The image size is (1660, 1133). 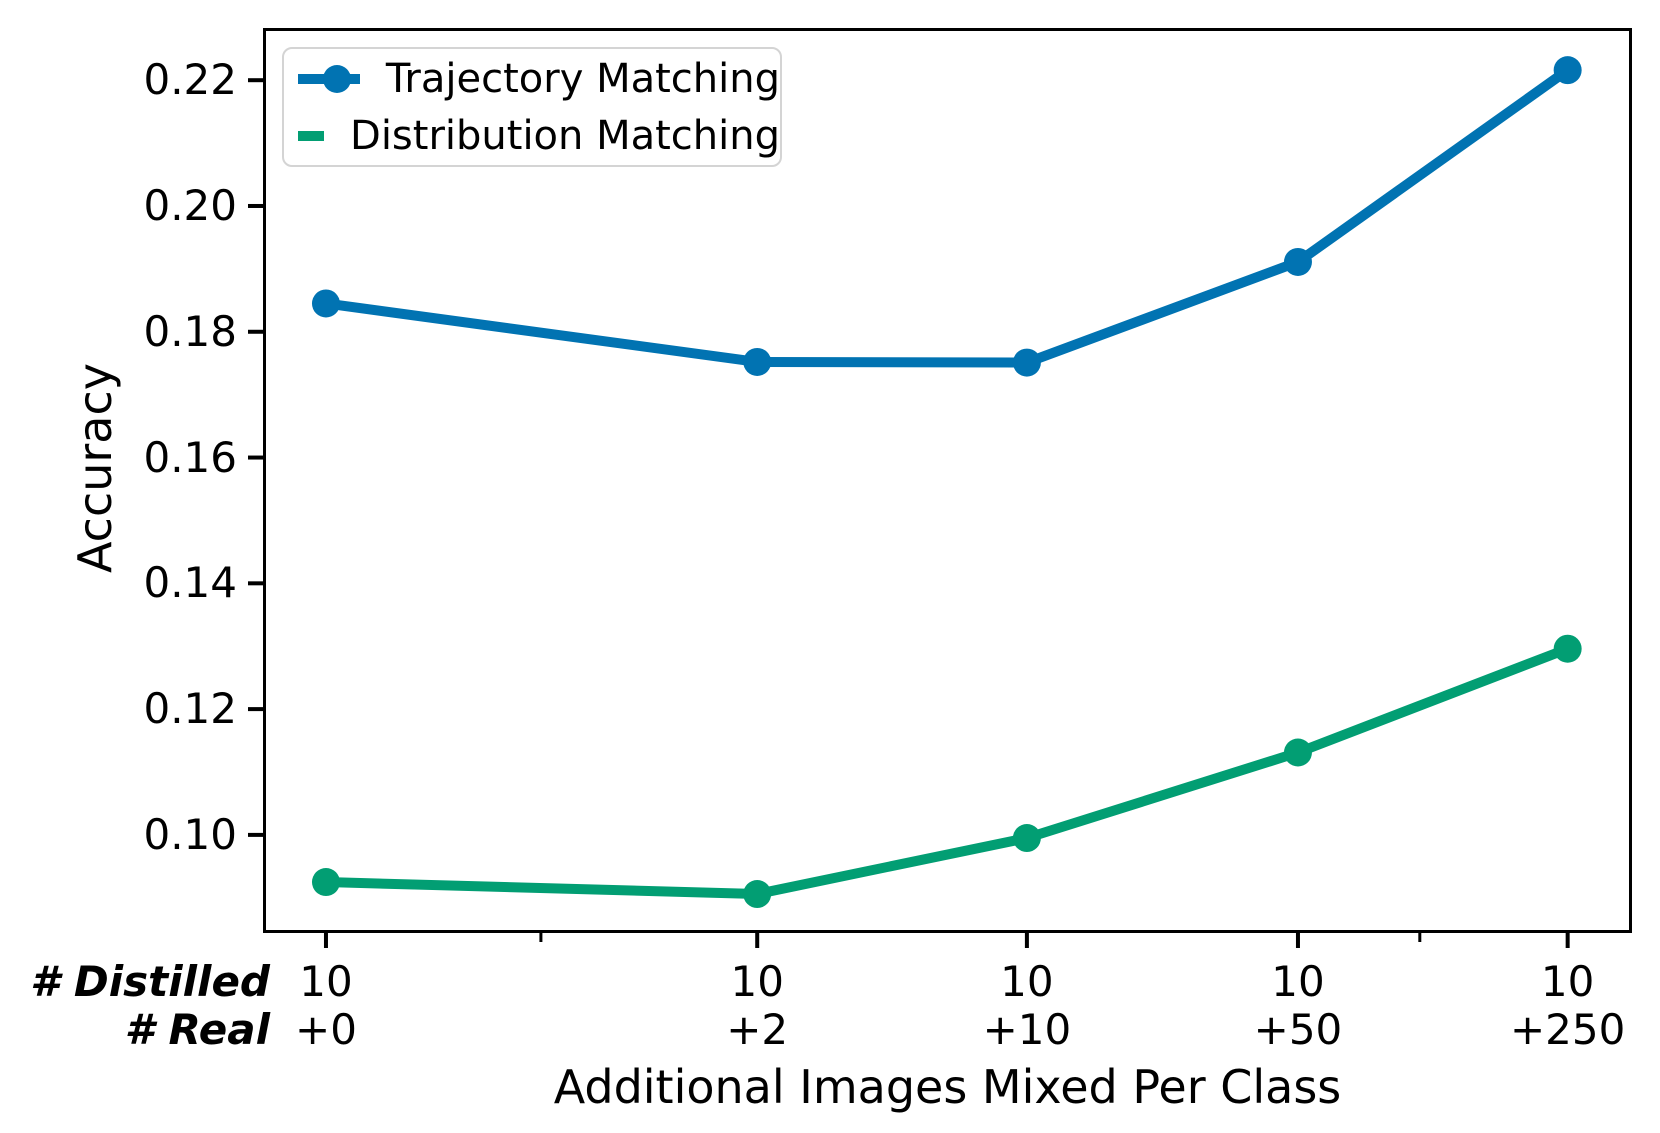 I want to click on x-axis-title: Additional Images Mixed Per Class, so click(x=947, y=1087).